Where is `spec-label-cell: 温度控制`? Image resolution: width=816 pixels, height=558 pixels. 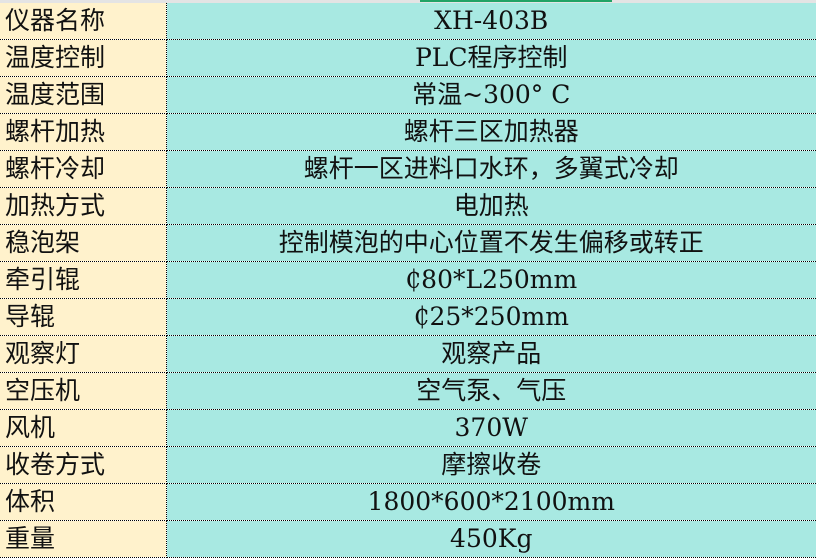
spec-label-cell: 温度控制 is located at coordinates (83, 58).